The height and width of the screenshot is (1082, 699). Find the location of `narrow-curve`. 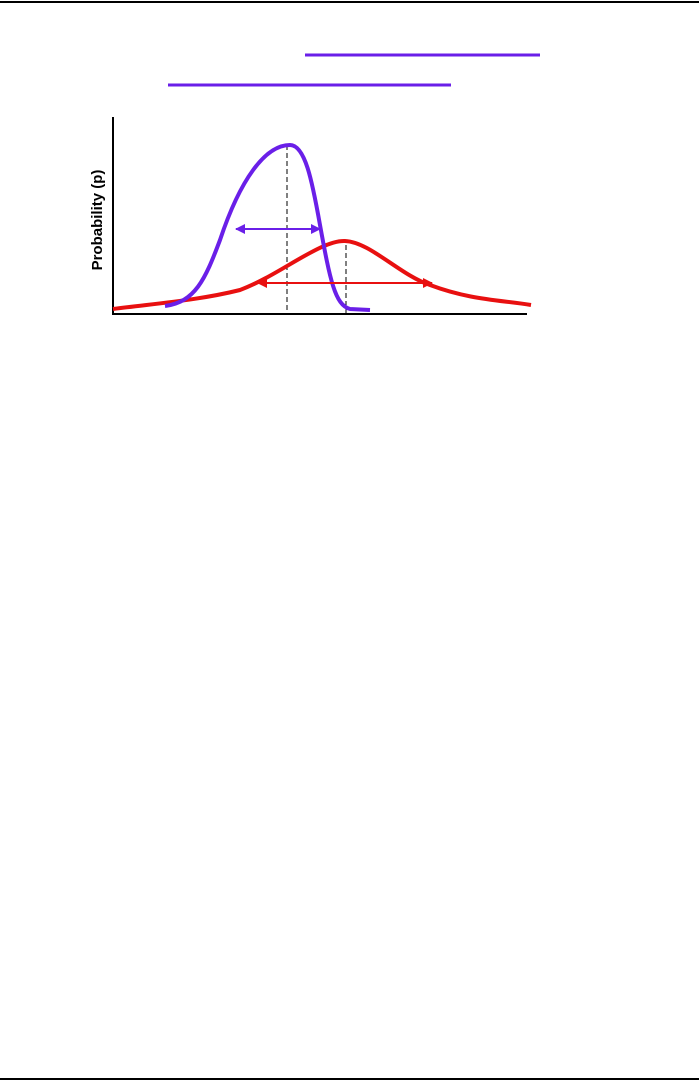

narrow-curve is located at coordinates (267, 227).